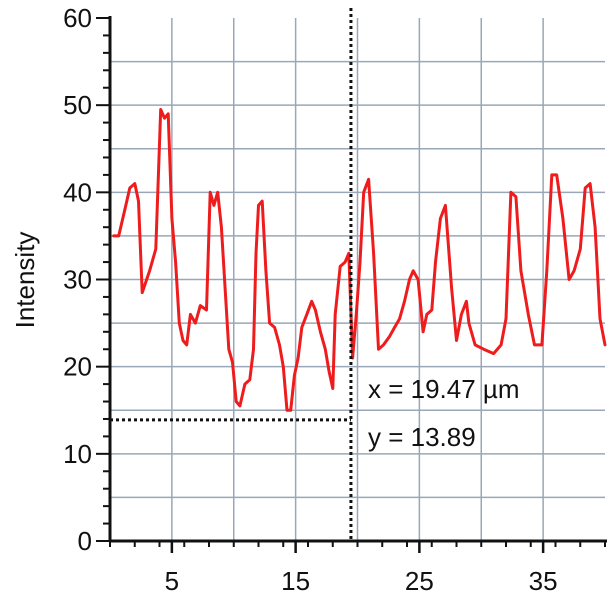 The width and height of the screenshot is (608, 600). Describe the element at coordinates (77, 367) in the screenshot. I see `y-tick-label: 20` at that location.